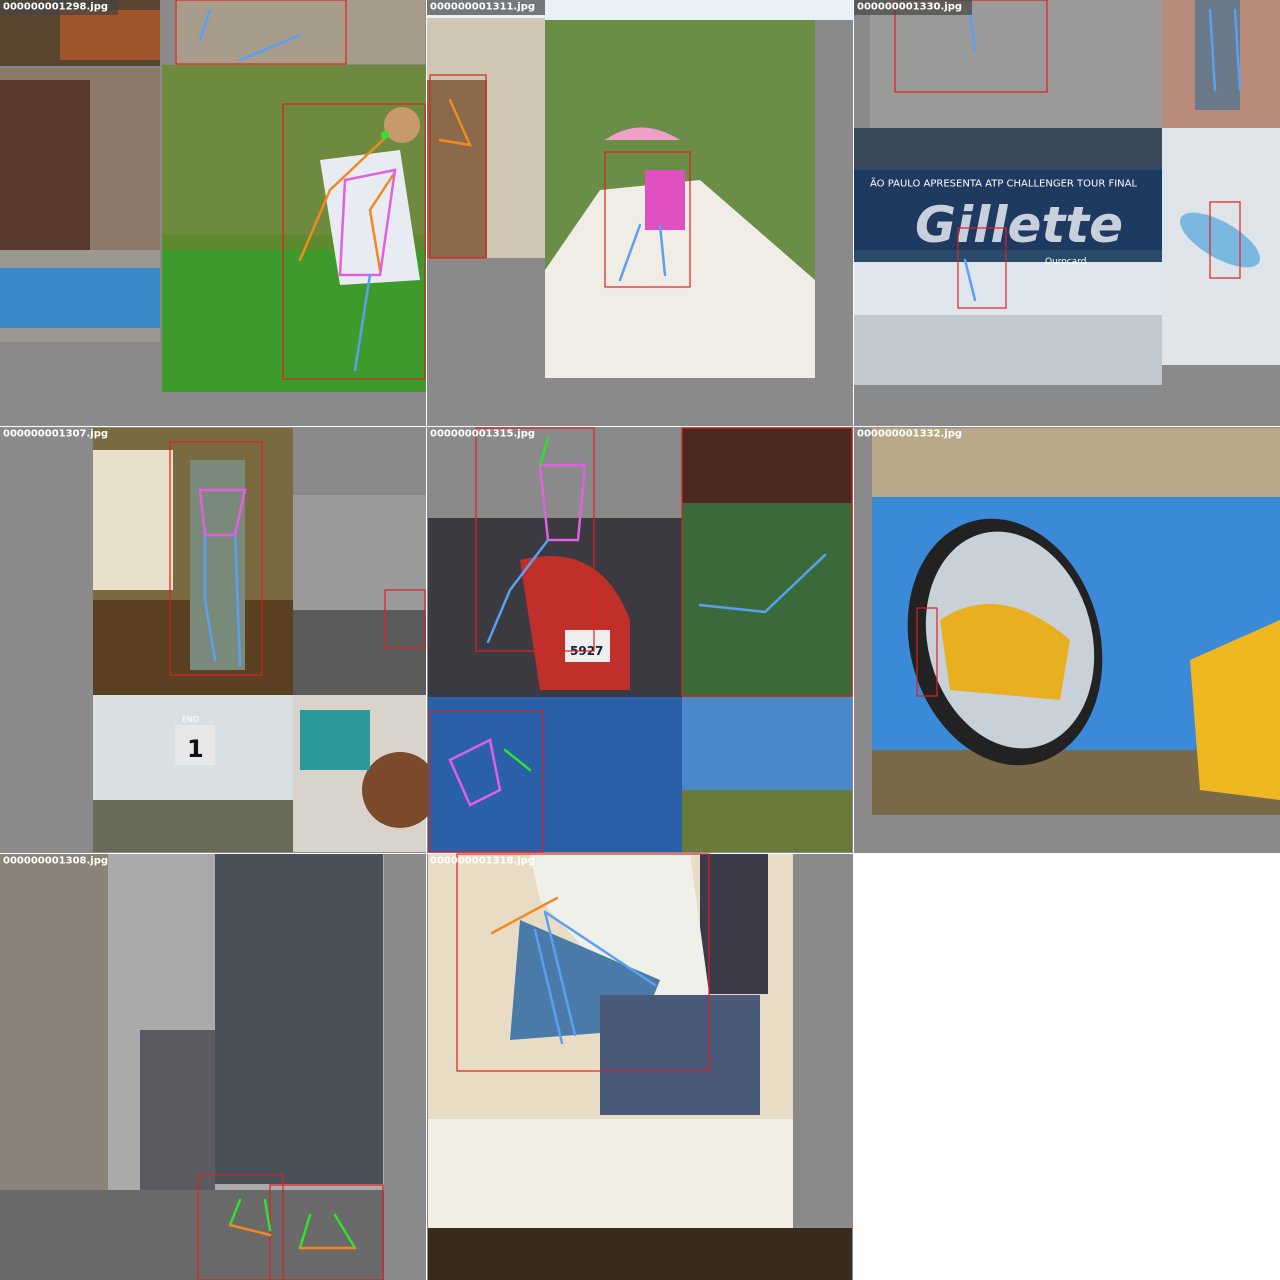 This screenshot has height=1280, width=1280. I want to click on tile-4: END 1, so click(265, 640).